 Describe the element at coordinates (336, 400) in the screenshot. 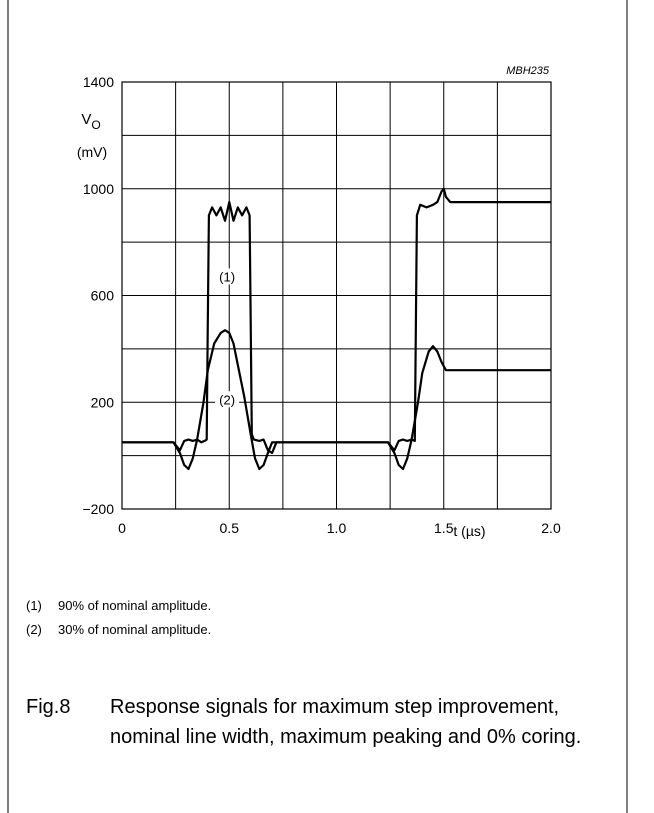

I see `series-line` at that location.